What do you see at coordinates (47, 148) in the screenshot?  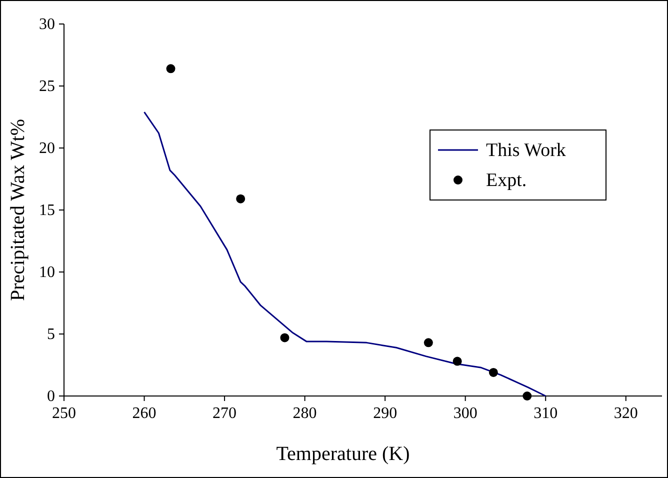 I see `y-tick-label: 20` at bounding box center [47, 148].